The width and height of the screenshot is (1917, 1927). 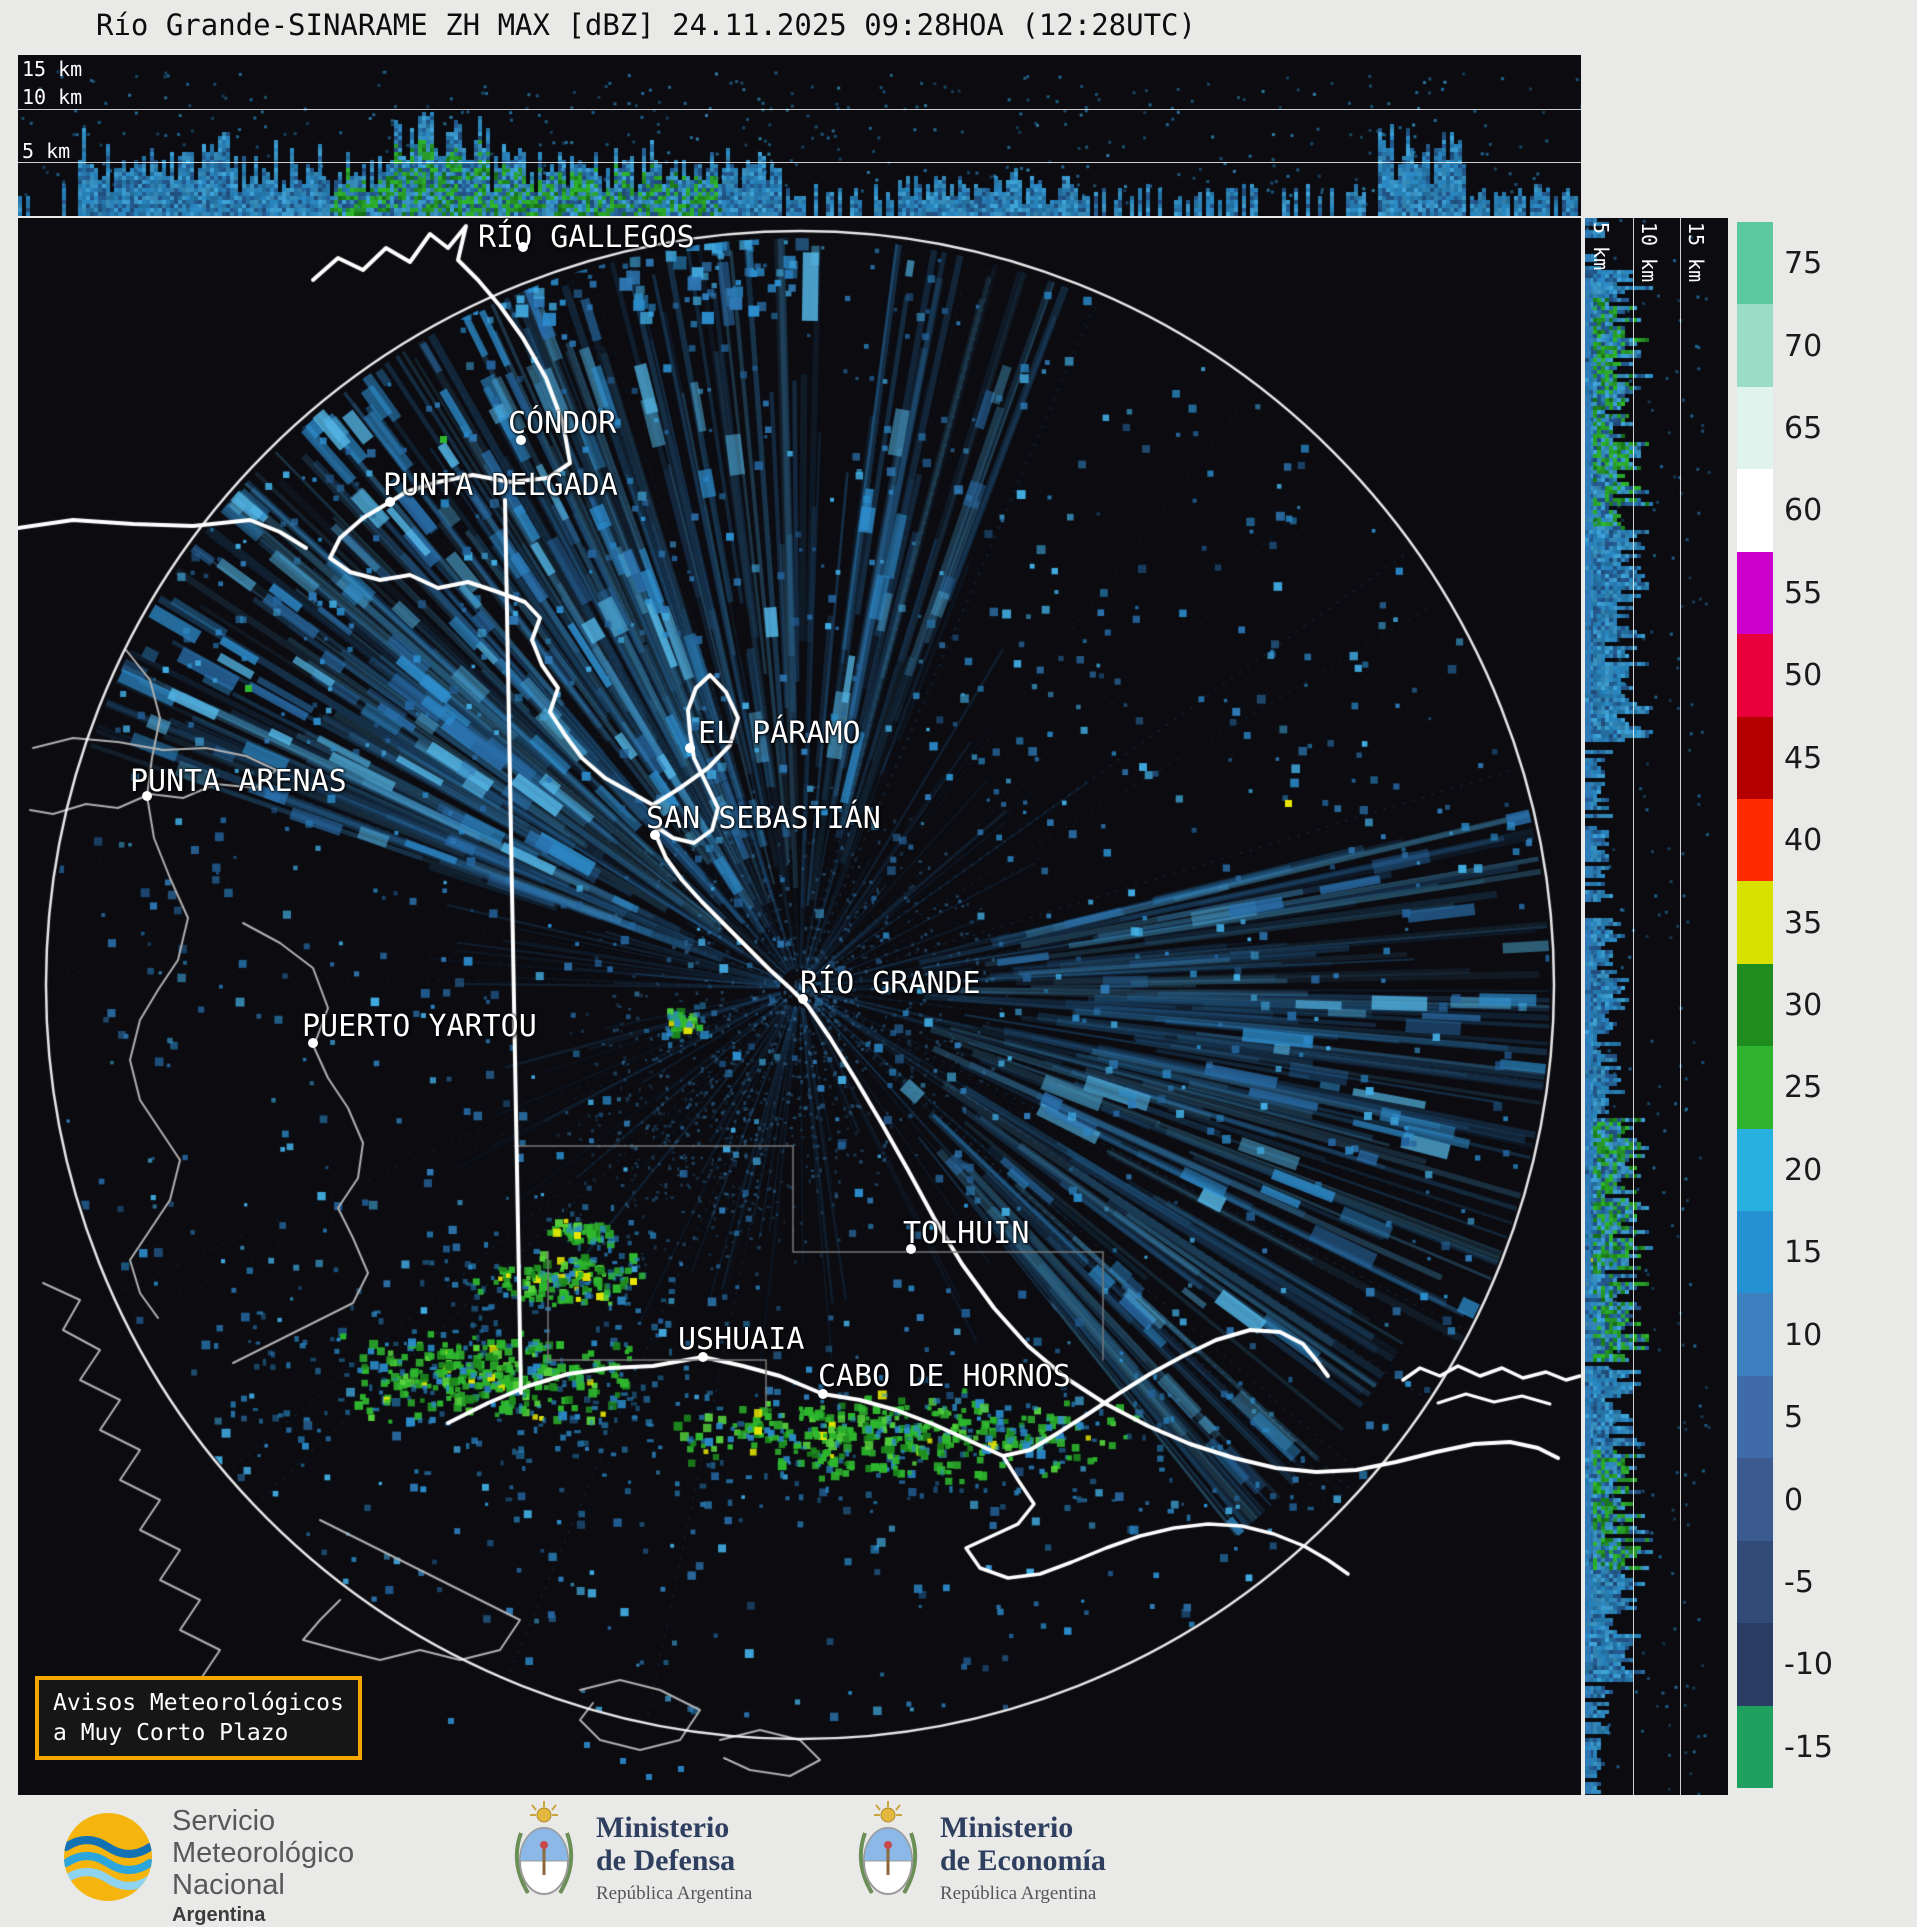 I want to click on colorbar-tick-40: 40, so click(x=1803, y=841).